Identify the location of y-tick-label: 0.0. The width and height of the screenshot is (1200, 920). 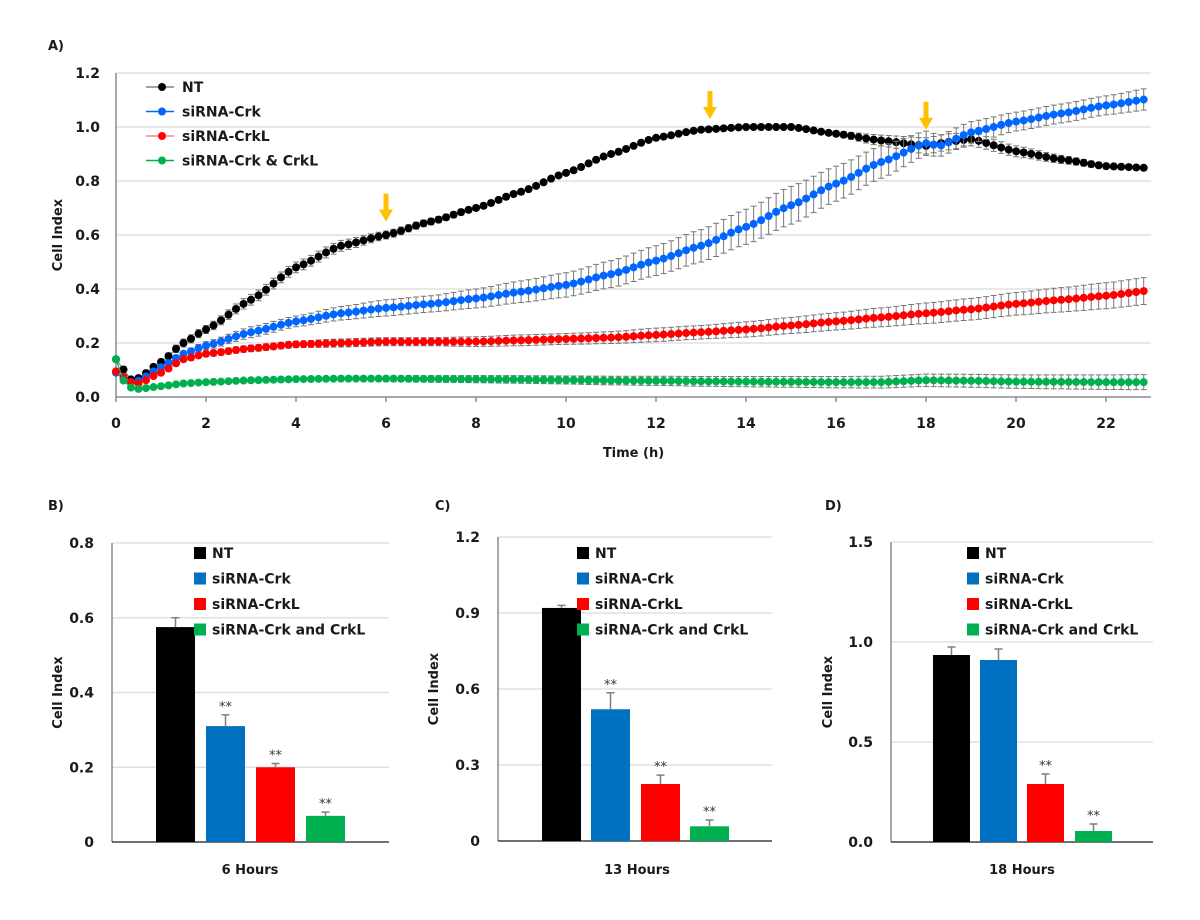
(860, 843).